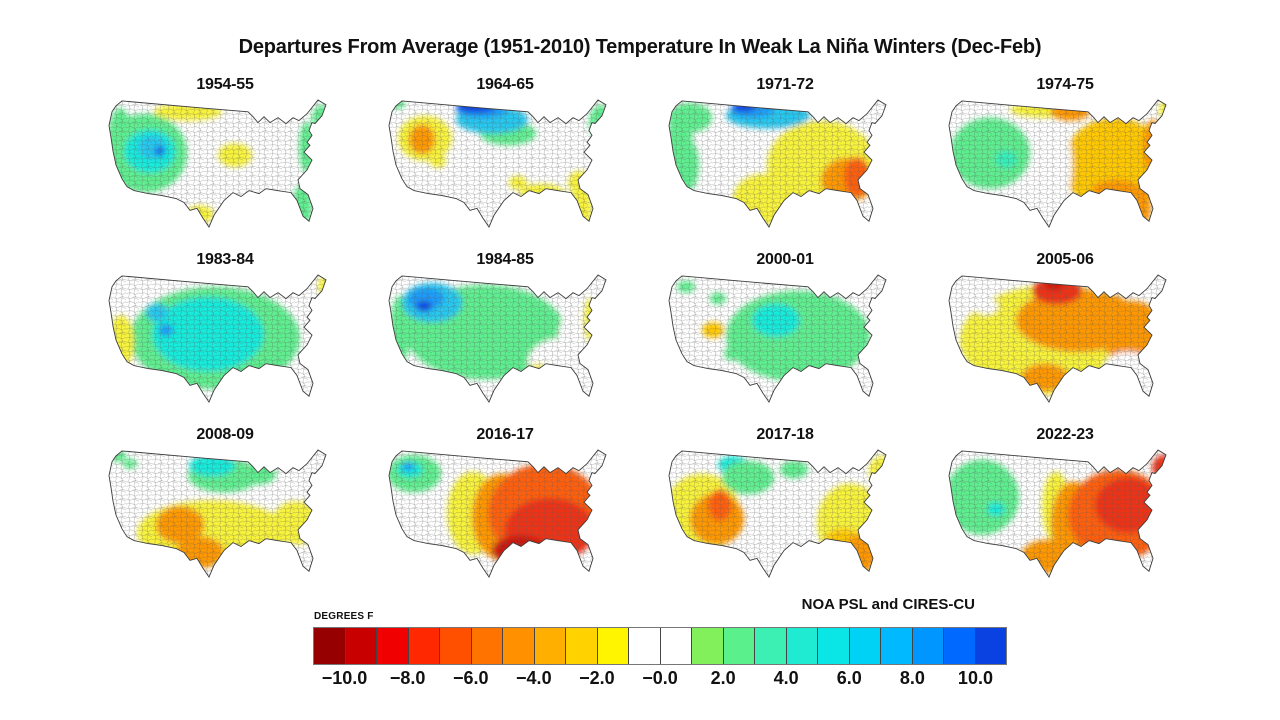 Image resolution: width=1280 pixels, height=720 pixels. I want to click on map-panel-2000-01: 2000-01, so click(785, 330).